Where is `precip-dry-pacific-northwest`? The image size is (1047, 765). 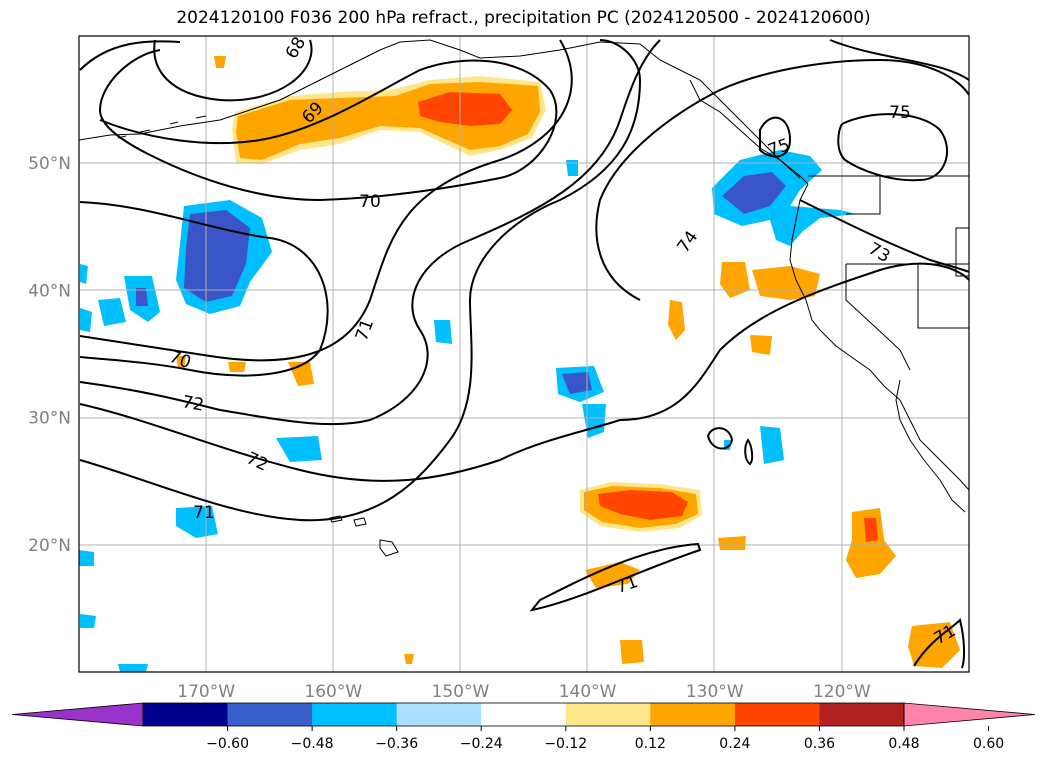
precip-dry-pacific-northwest is located at coordinates (784, 198).